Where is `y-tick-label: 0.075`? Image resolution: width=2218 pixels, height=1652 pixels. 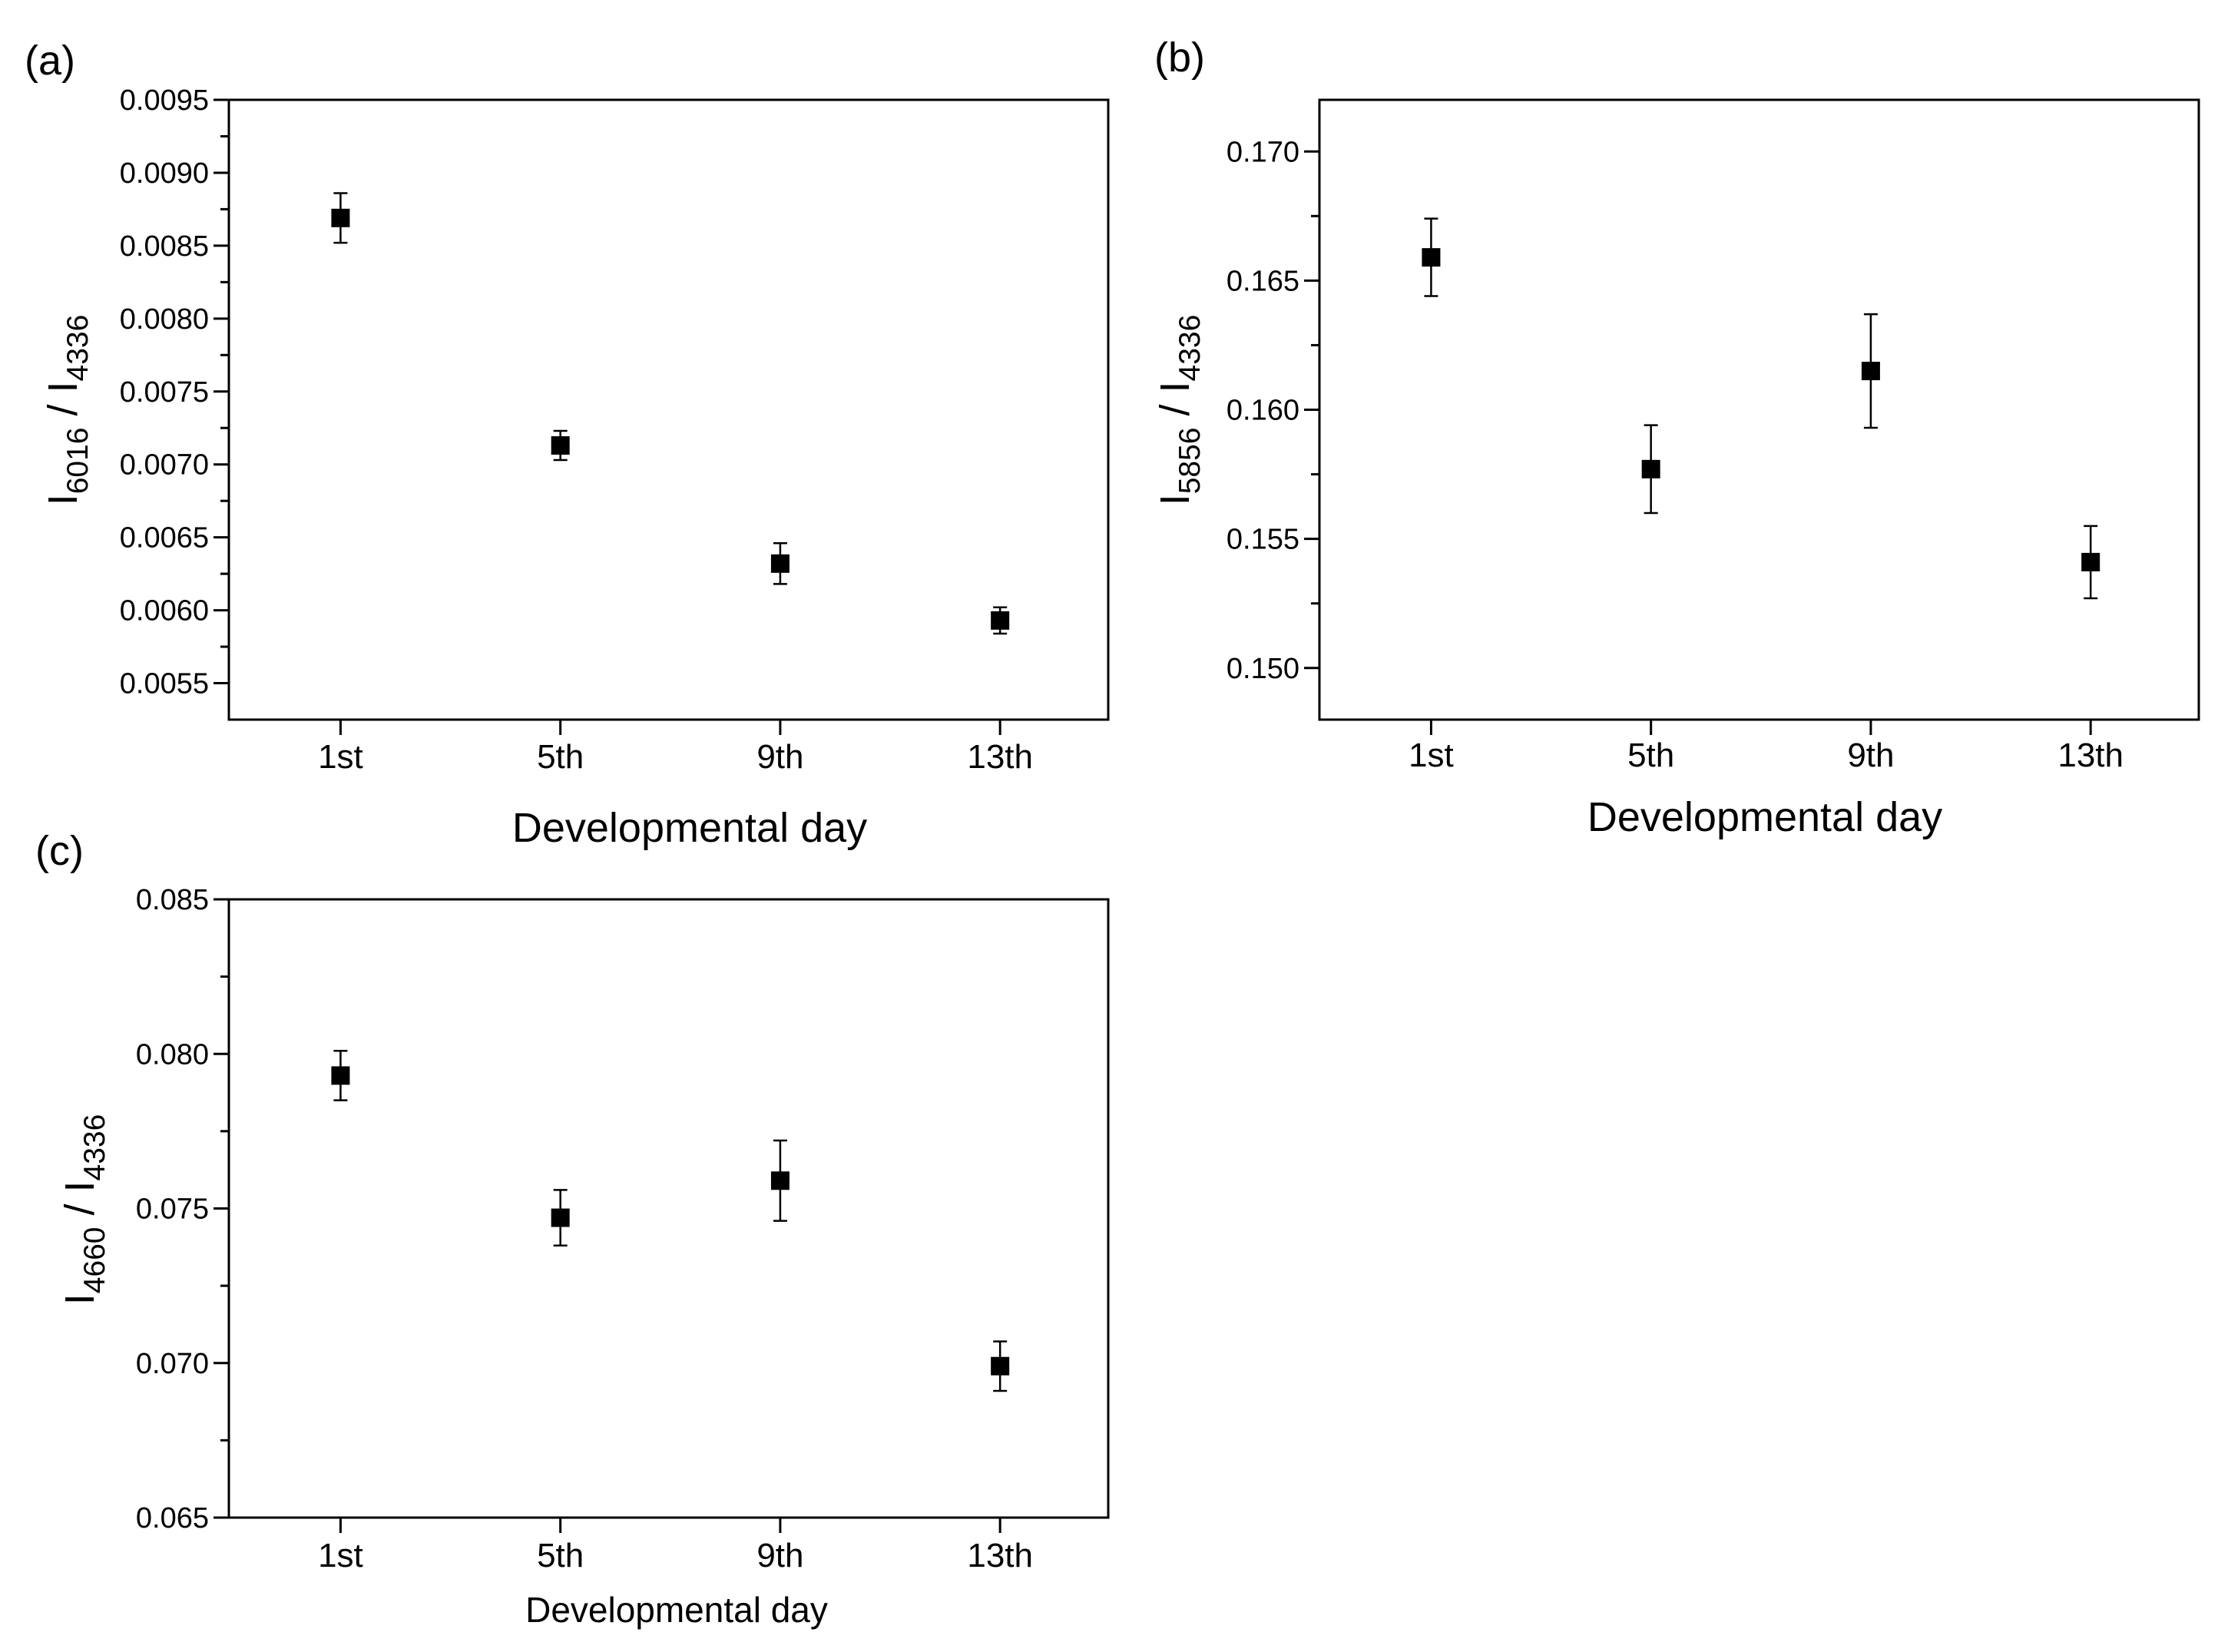 y-tick-label: 0.075 is located at coordinates (173, 1210).